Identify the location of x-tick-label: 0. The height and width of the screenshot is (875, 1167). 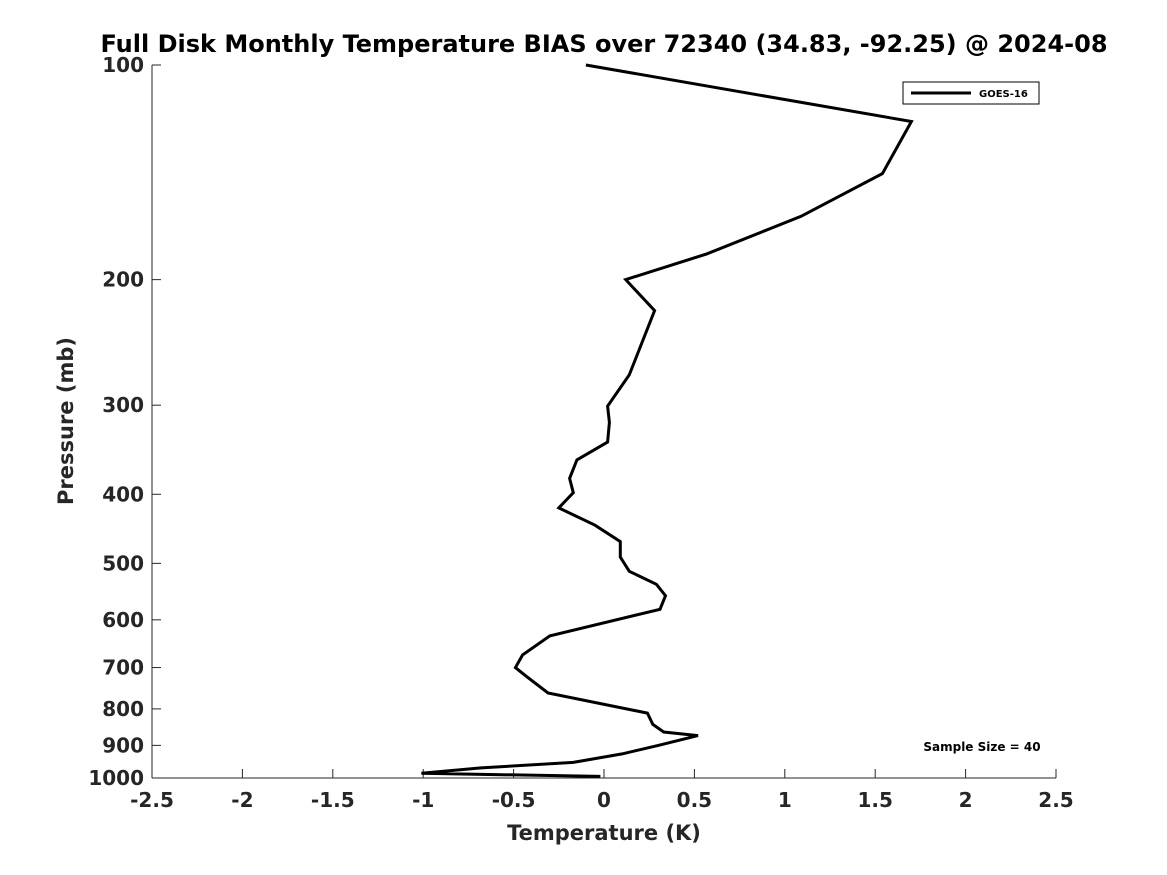
(604, 800).